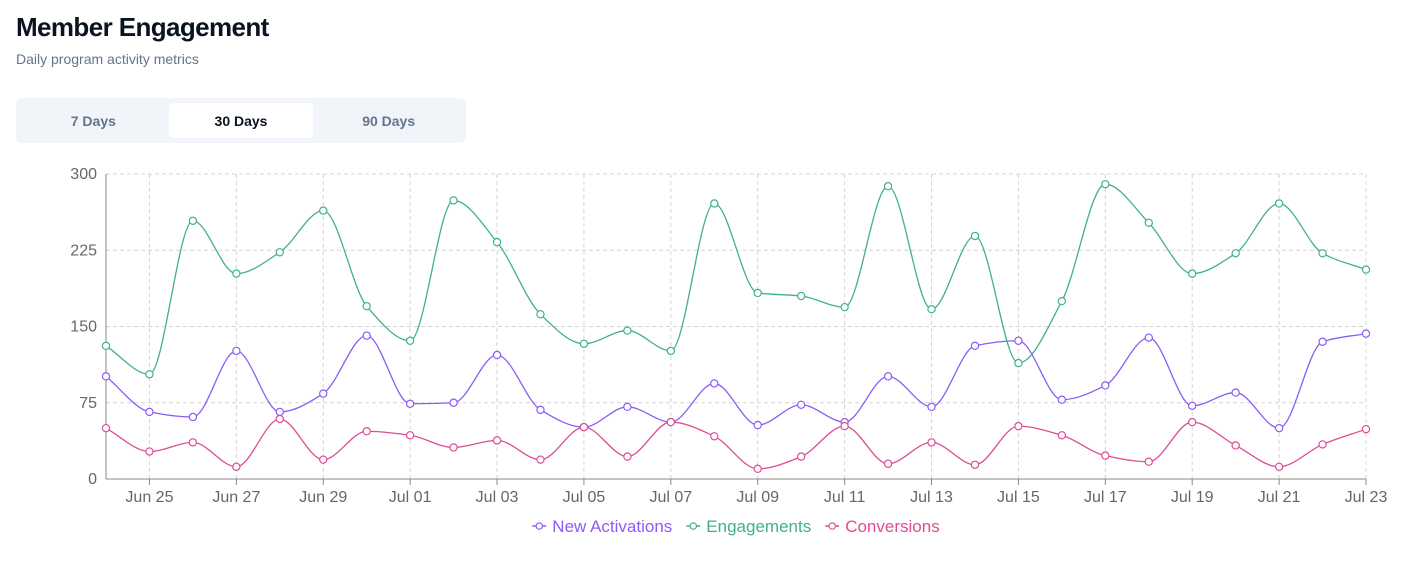 The width and height of the screenshot is (1417, 562). Describe the element at coordinates (1018, 497) in the screenshot. I see `x-tick-label: Jul 15` at that location.